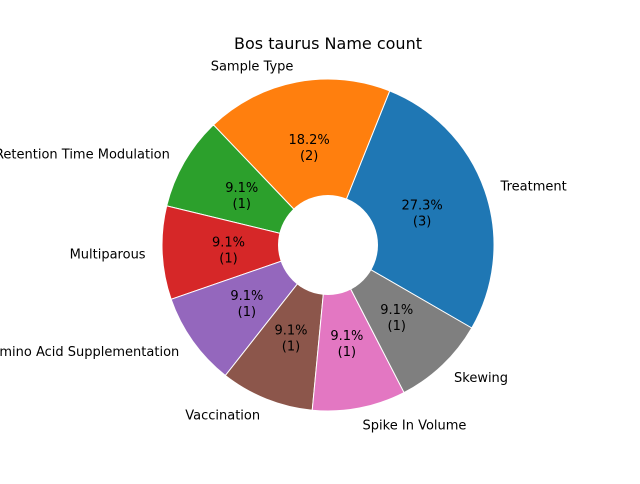  Describe the element at coordinates (245, 252) in the screenshot. I see `slice-multiparous` at that location.